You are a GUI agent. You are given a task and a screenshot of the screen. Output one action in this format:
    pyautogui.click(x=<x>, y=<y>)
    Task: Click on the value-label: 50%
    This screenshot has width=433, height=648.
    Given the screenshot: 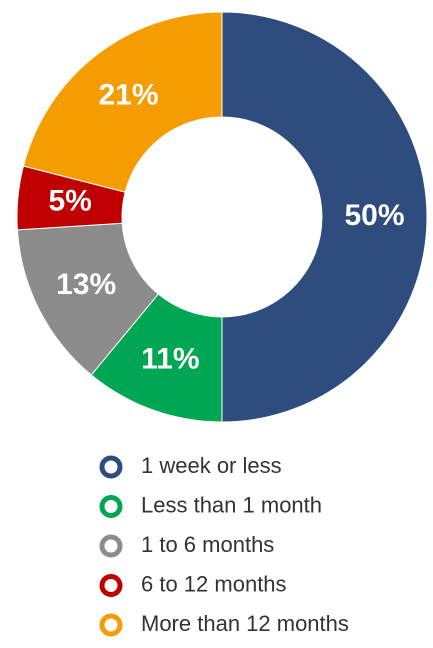 What is the action you would take?
    pyautogui.click(x=374, y=215)
    